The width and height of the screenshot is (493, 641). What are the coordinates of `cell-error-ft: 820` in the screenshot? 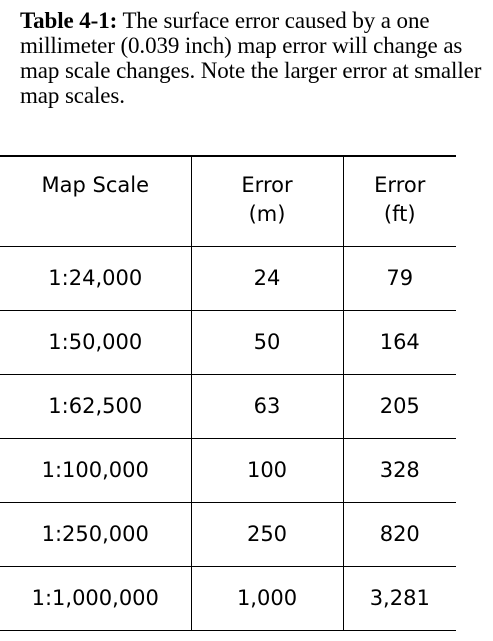 It's located at (399, 534).